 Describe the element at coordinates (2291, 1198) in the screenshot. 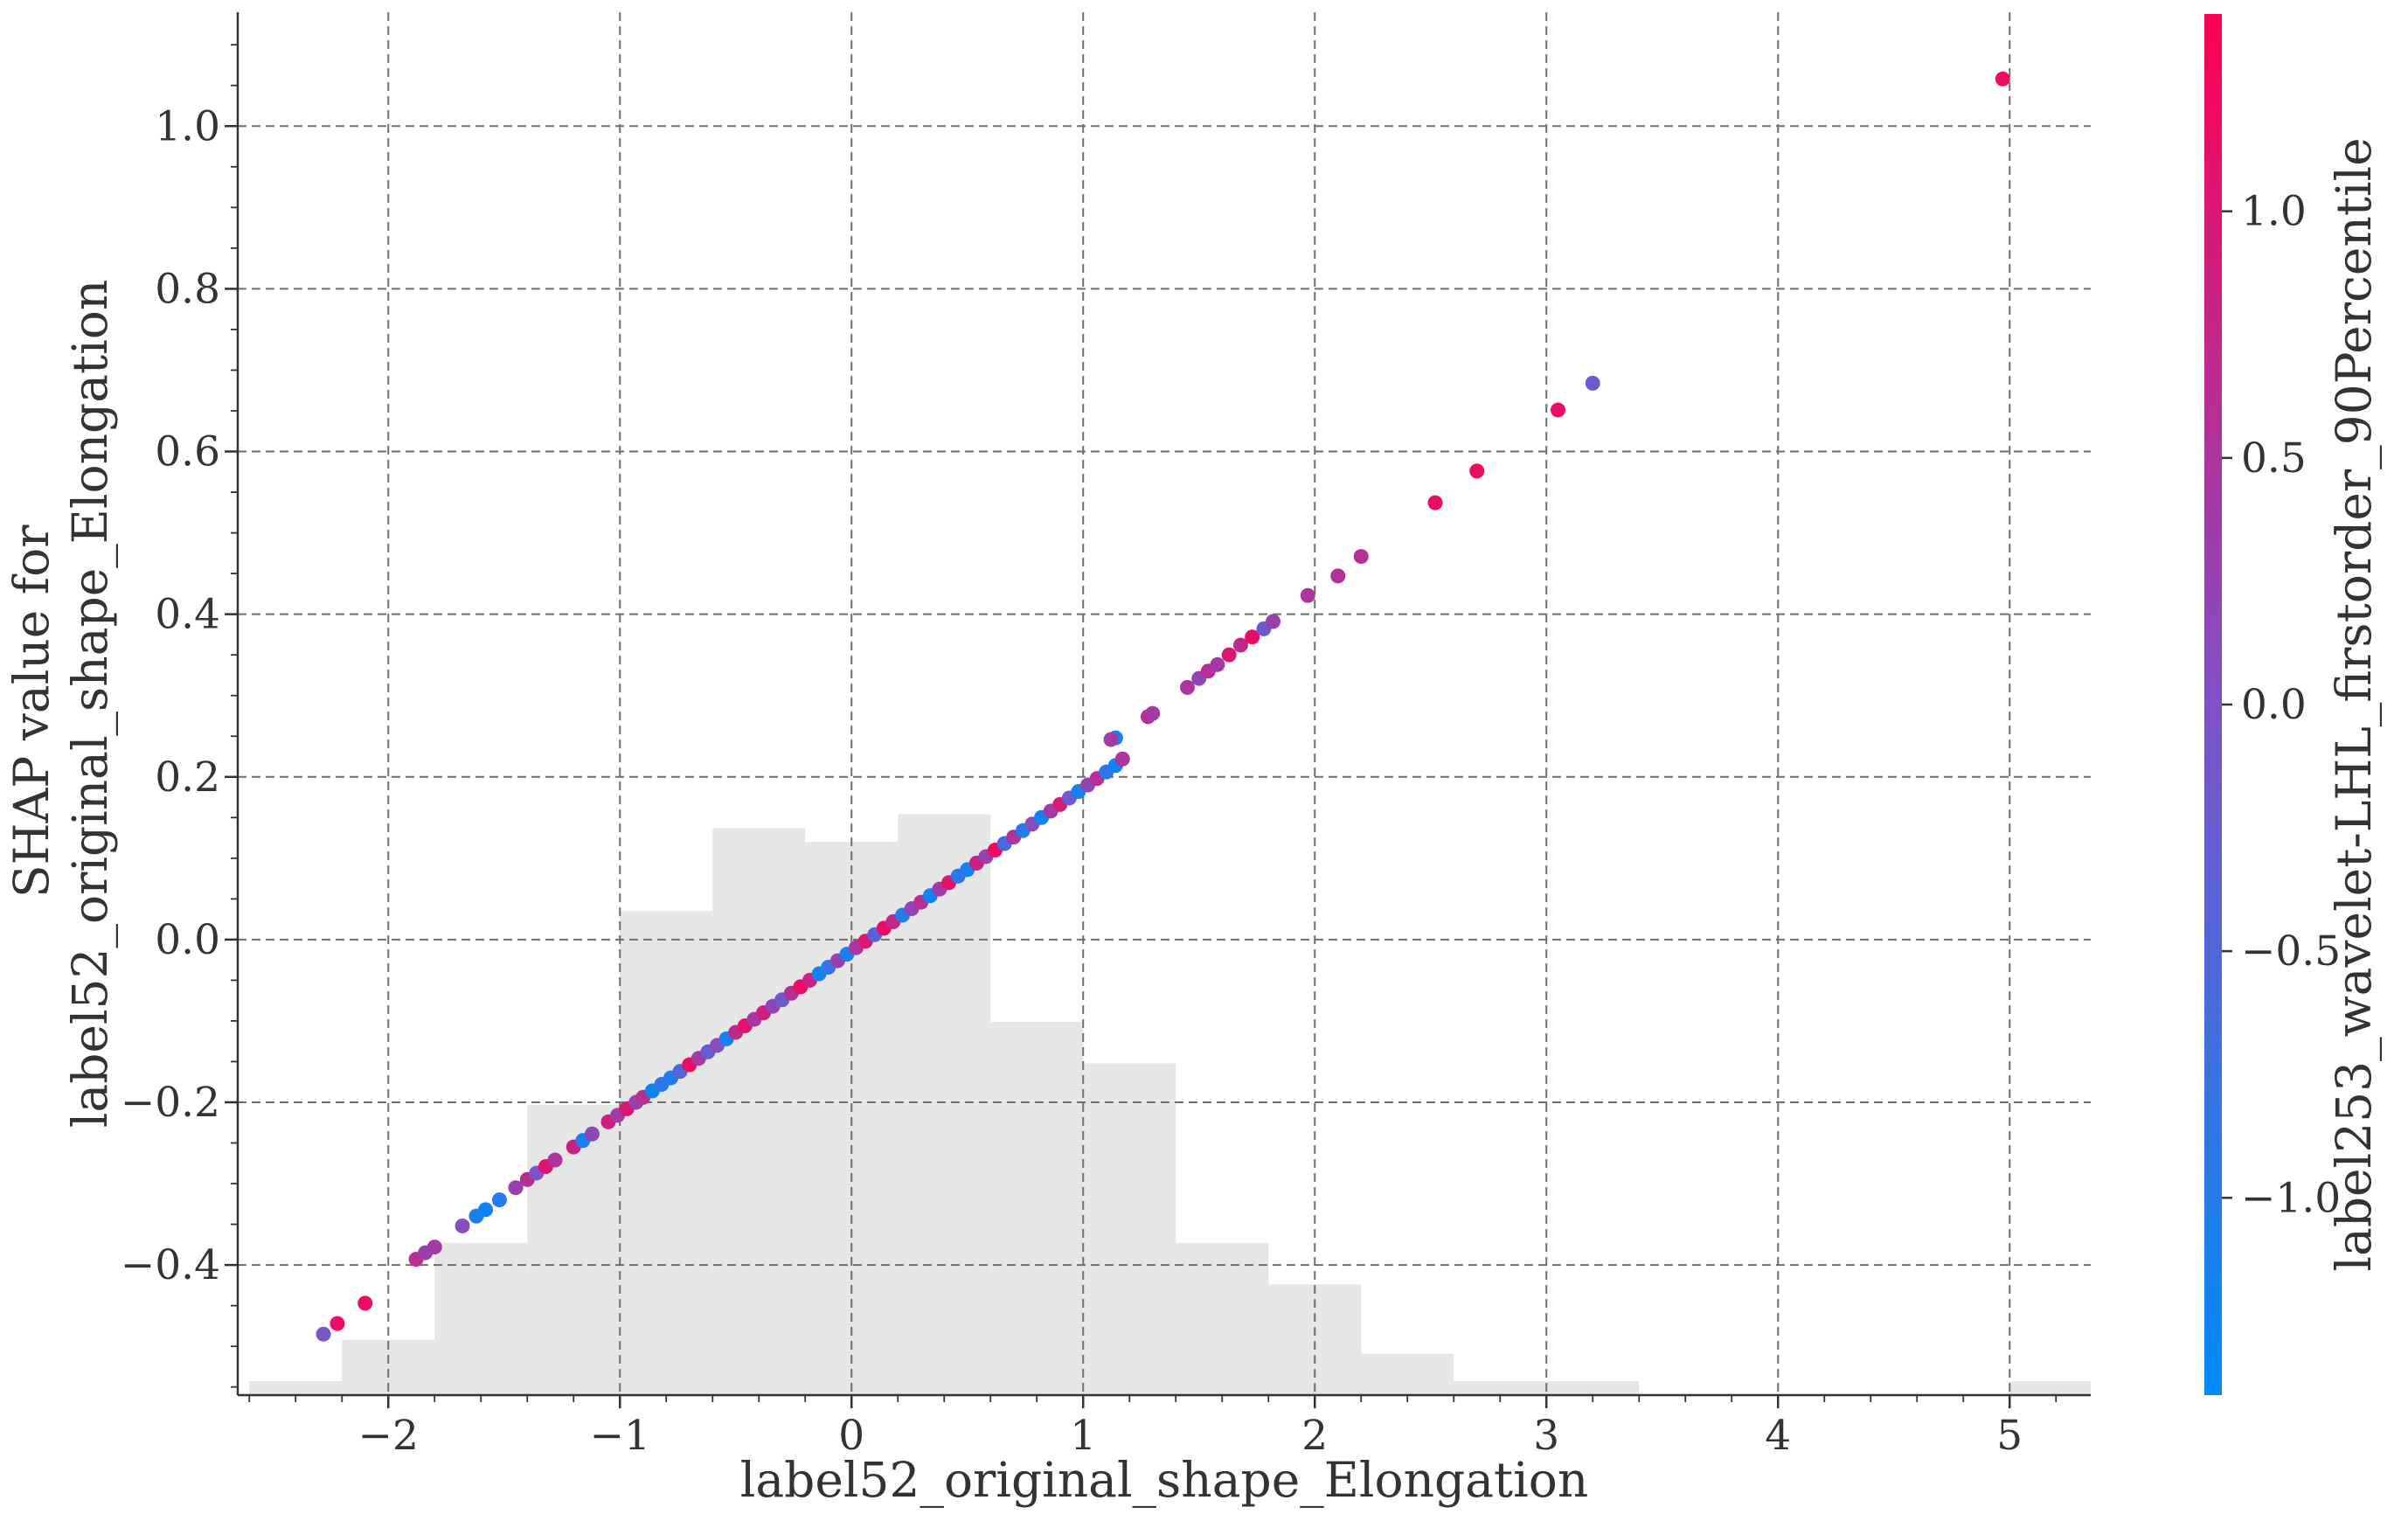

I see `colorbar-tick-label: −1.0` at that location.